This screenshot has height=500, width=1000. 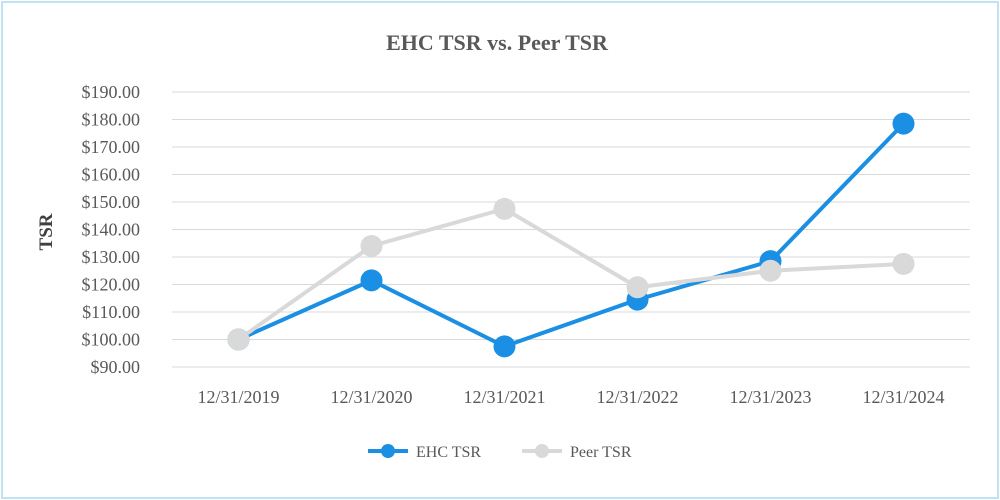 I want to click on y-axis-label: TSR, so click(x=46, y=231).